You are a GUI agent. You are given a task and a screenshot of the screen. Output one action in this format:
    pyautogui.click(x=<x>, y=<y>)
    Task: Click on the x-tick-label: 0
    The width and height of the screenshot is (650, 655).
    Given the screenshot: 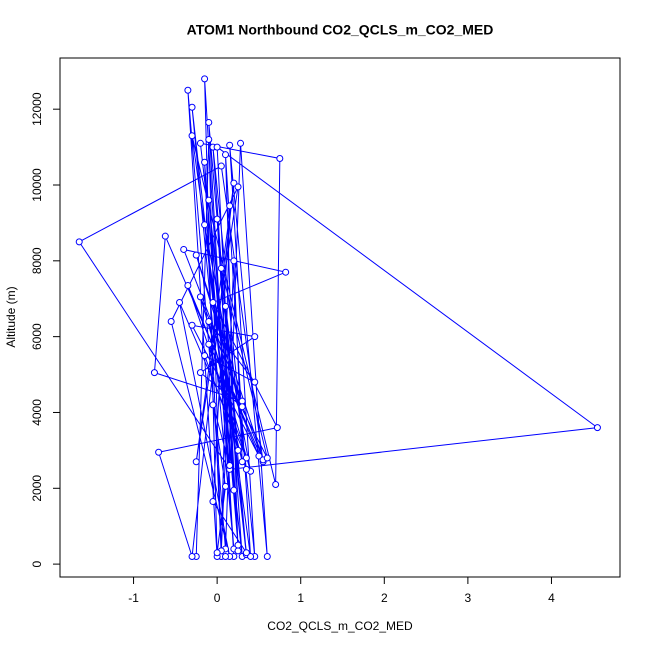 What is the action you would take?
    pyautogui.click(x=217, y=598)
    